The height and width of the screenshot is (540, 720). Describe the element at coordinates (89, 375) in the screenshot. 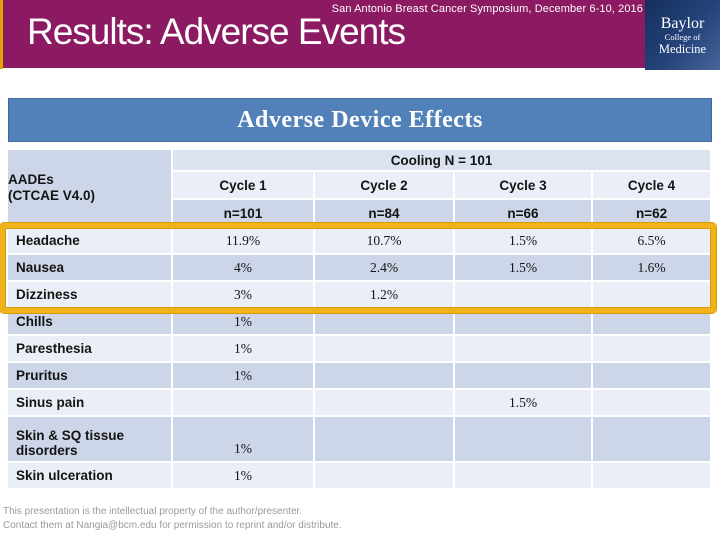

I see `row-label: Pruritus` at that location.